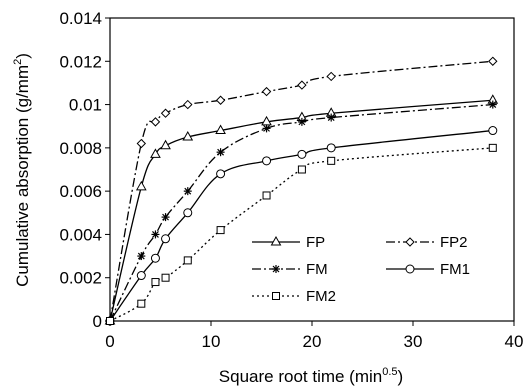 This screenshot has height=389, width=526. What do you see at coordinates (312, 341) in the screenshot?
I see `x-tick-label: 20` at bounding box center [312, 341].